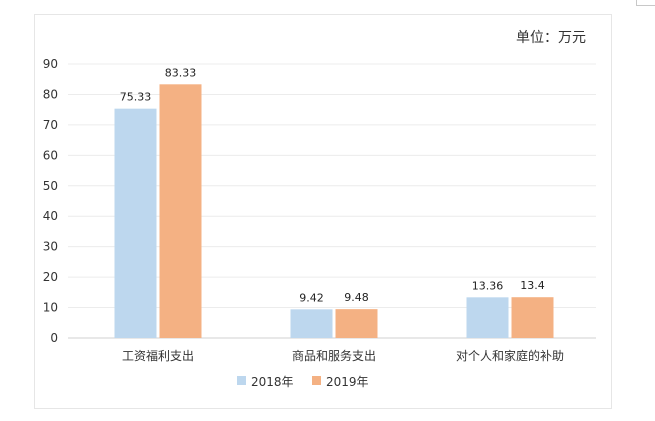  What do you see at coordinates (50, 125) in the screenshot?
I see `y-tick-label: 70` at bounding box center [50, 125].